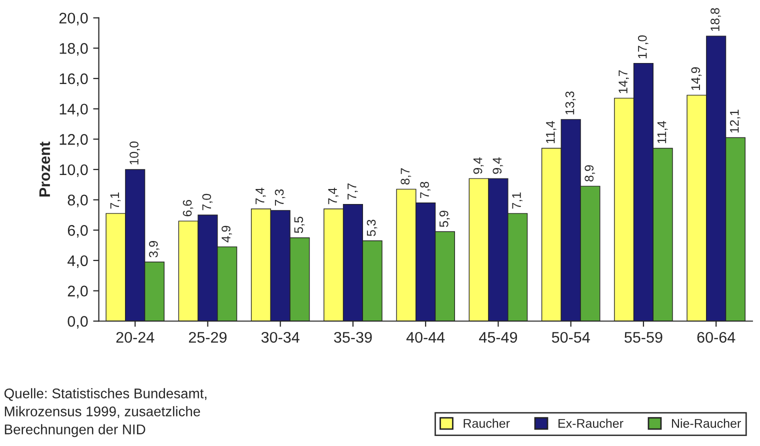  What do you see at coordinates (280, 197) in the screenshot?
I see `data-label: 7,3` at bounding box center [280, 197].